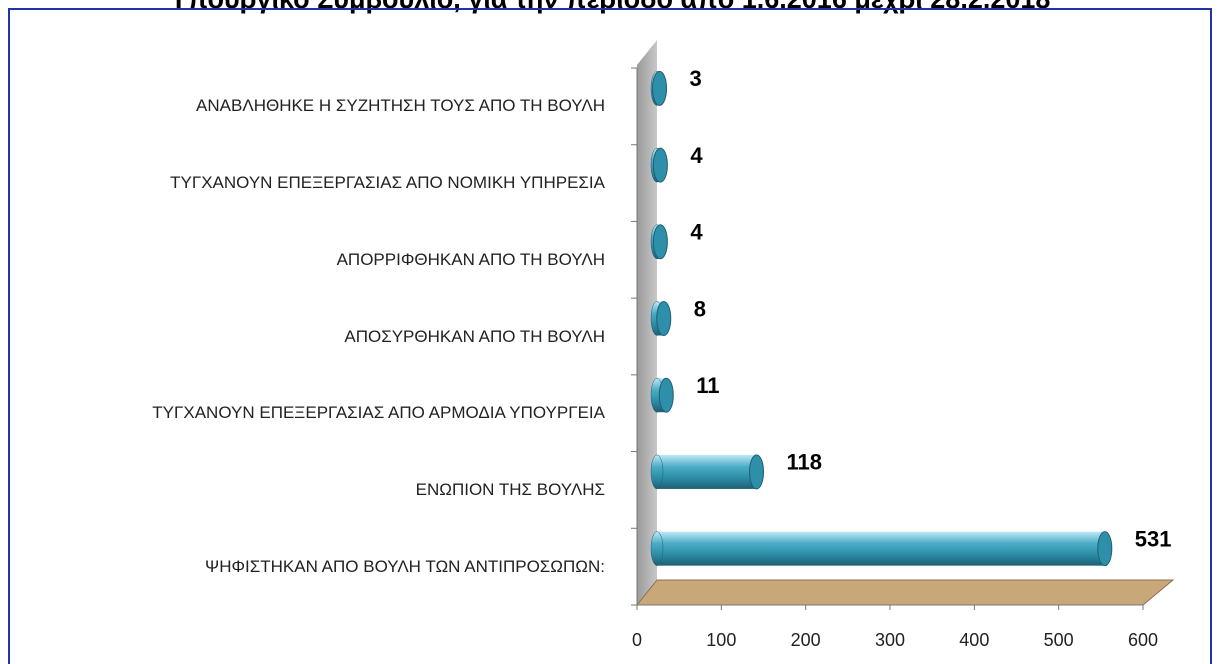  Describe the element at coordinates (696, 78) in the screenshot. I see `value-label: 3` at that location.